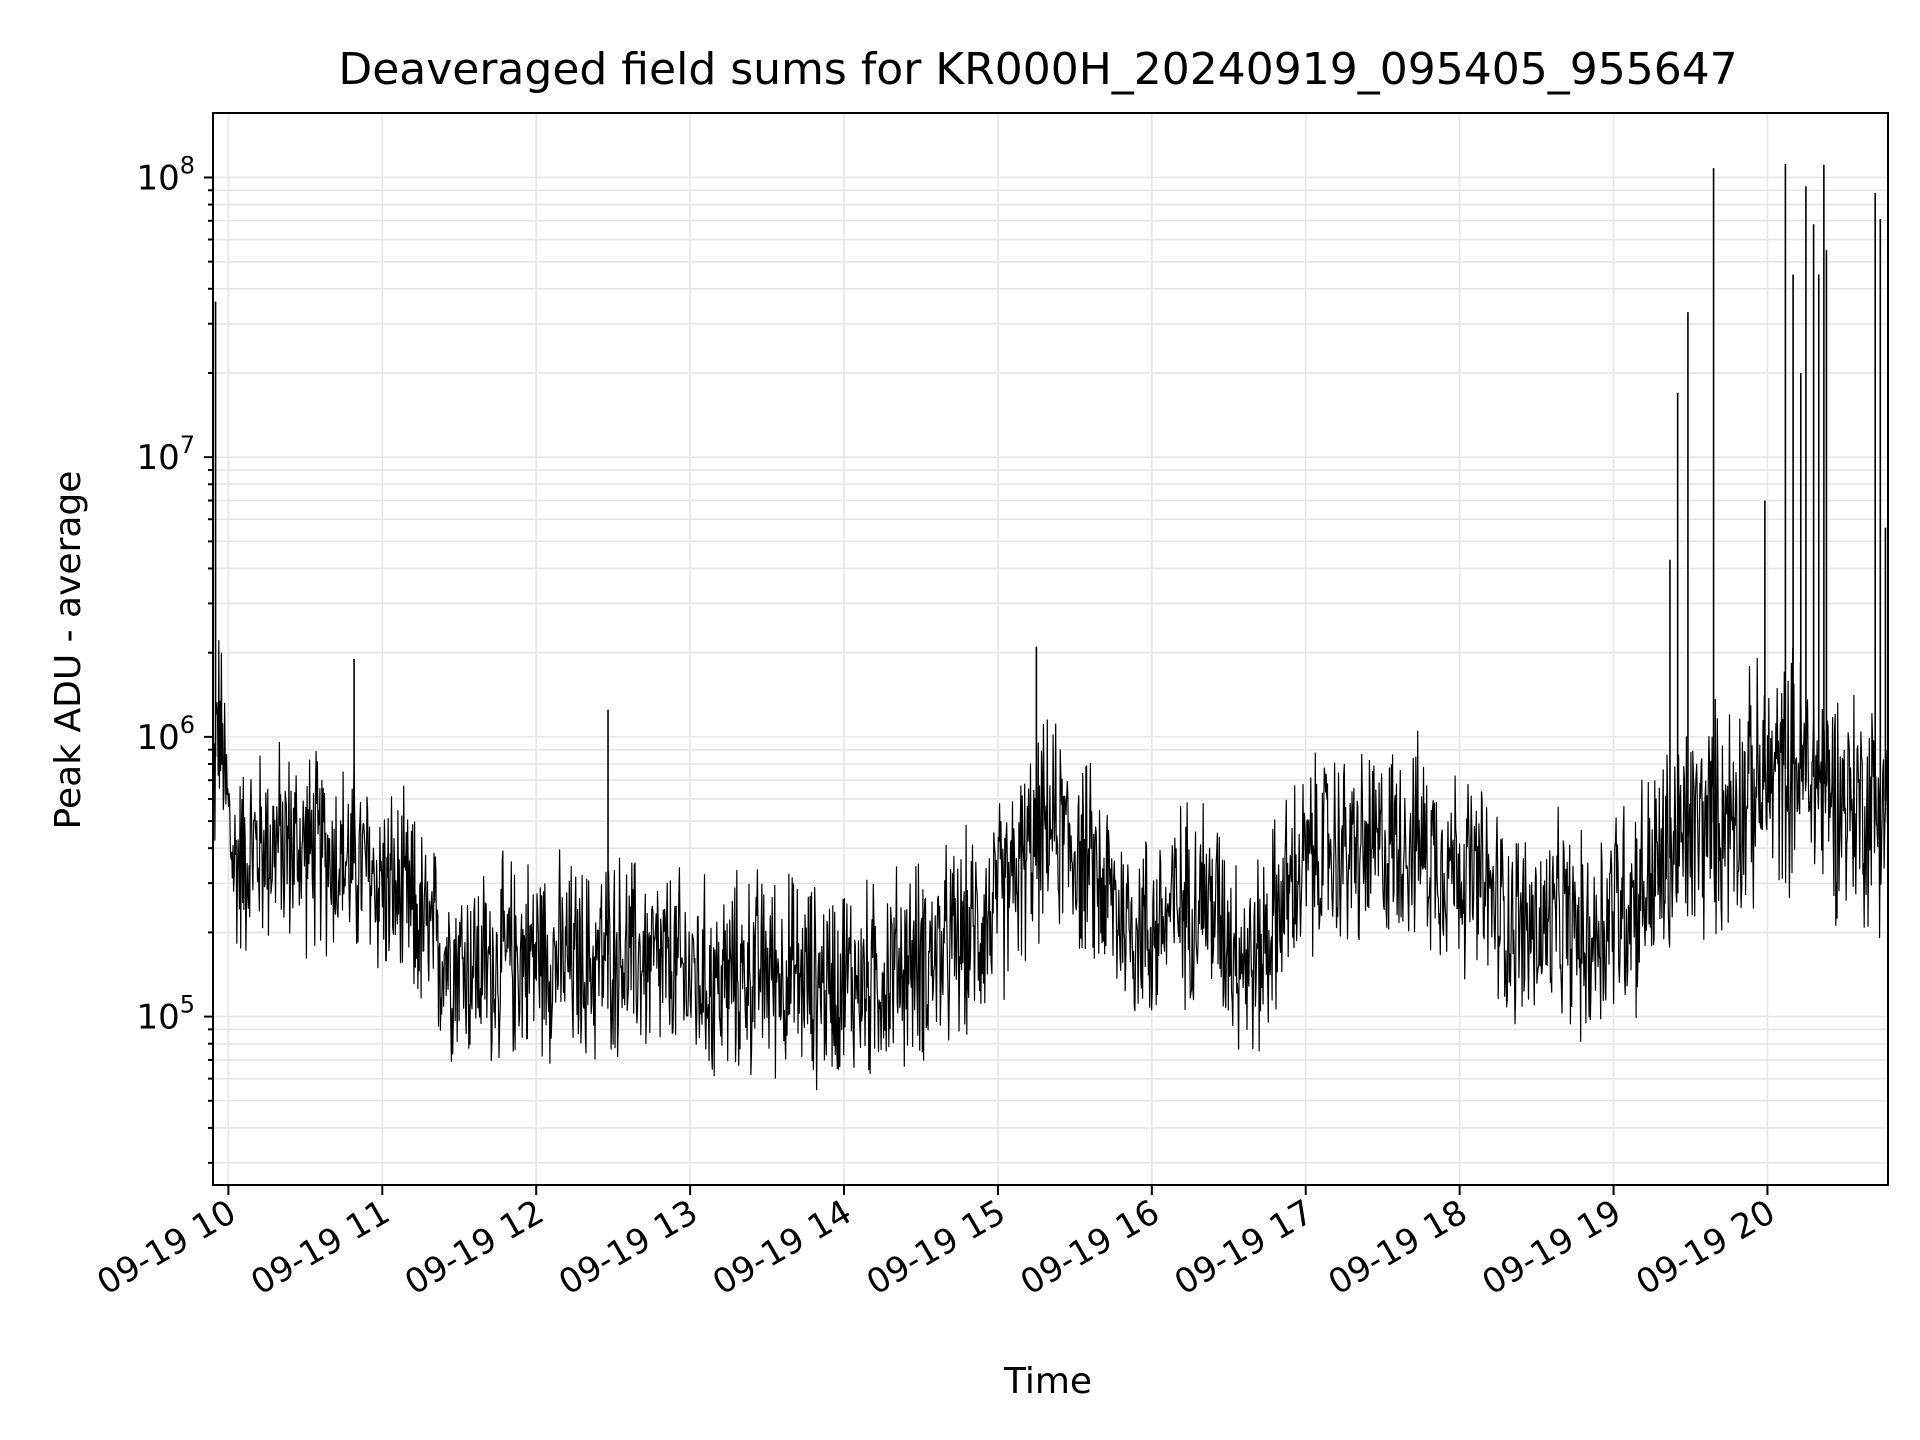  Describe the element at coordinates (187, 1005) in the screenshot. I see `y-tick-exponent: 5` at that location.